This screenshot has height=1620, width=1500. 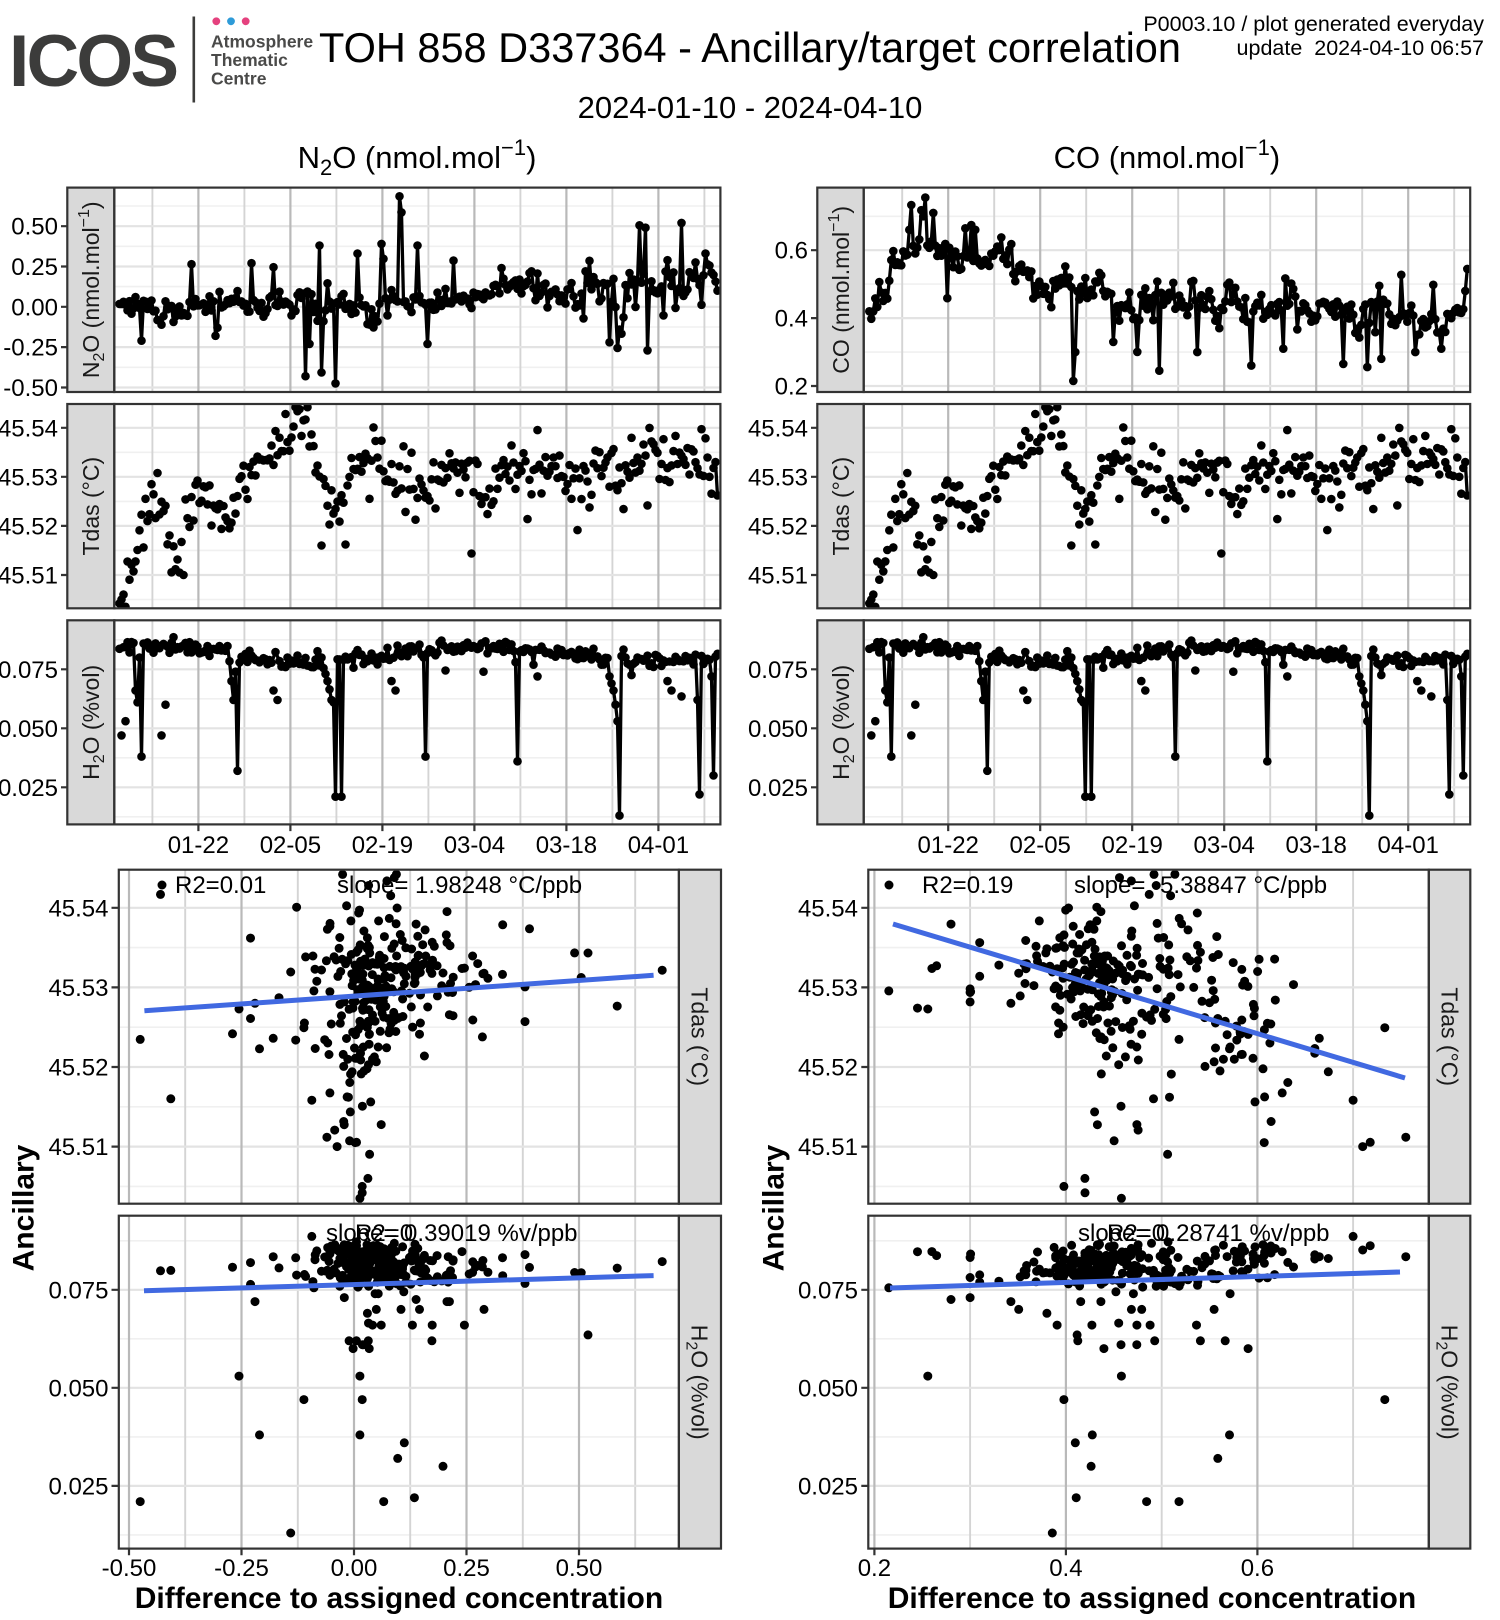 What do you see at coordinates (239, 79) in the screenshot?
I see `svg-text: Centre` at bounding box center [239, 79].